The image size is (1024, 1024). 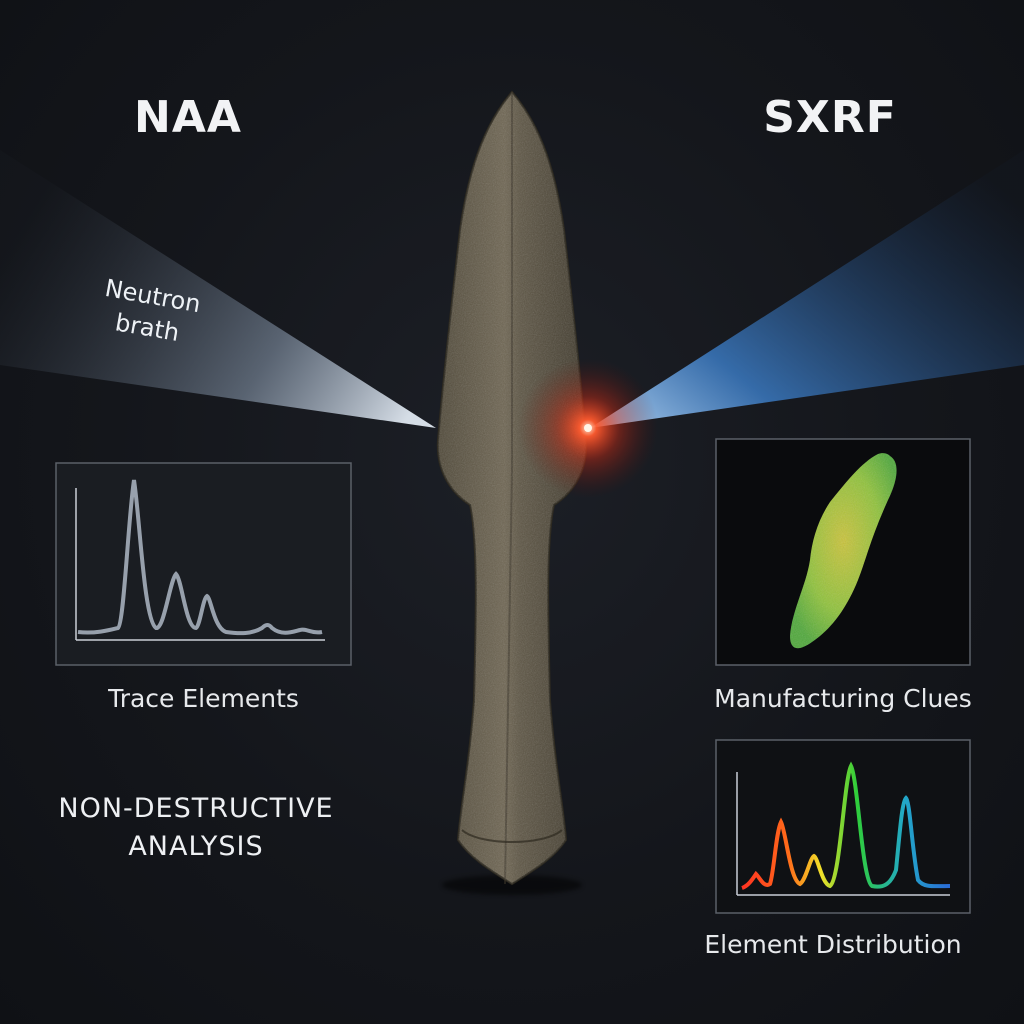 What do you see at coordinates (188, 117) in the screenshot?
I see `naa-heading: NAA` at bounding box center [188, 117].